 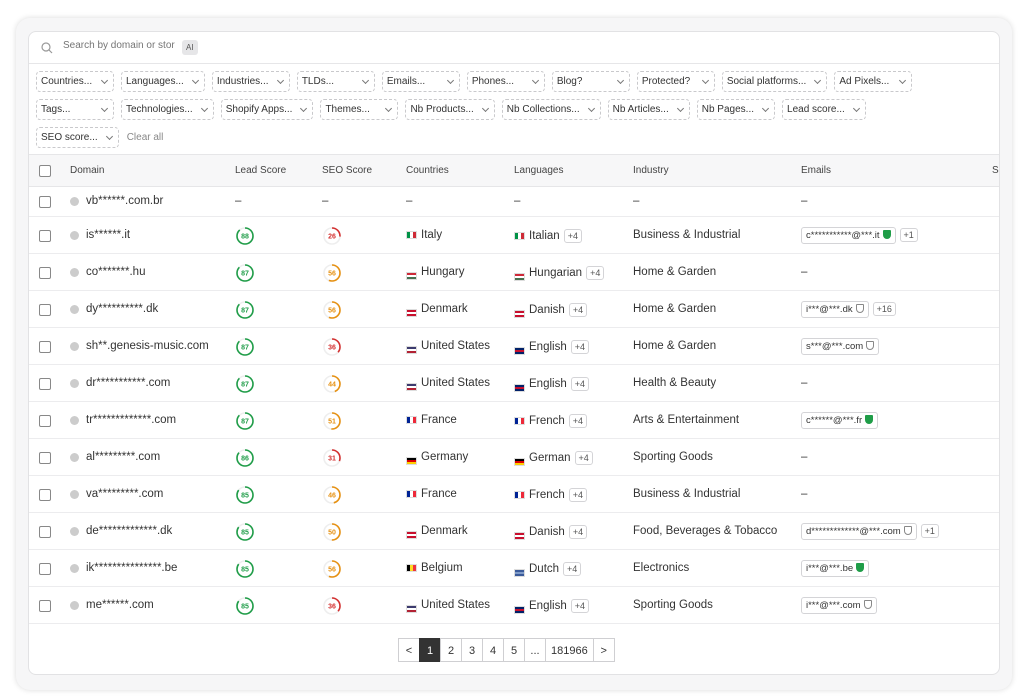 What do you see at coordinates (661, 567) in the screenshot?
I see `industry: Electronics` at bounding box center [661, 567].